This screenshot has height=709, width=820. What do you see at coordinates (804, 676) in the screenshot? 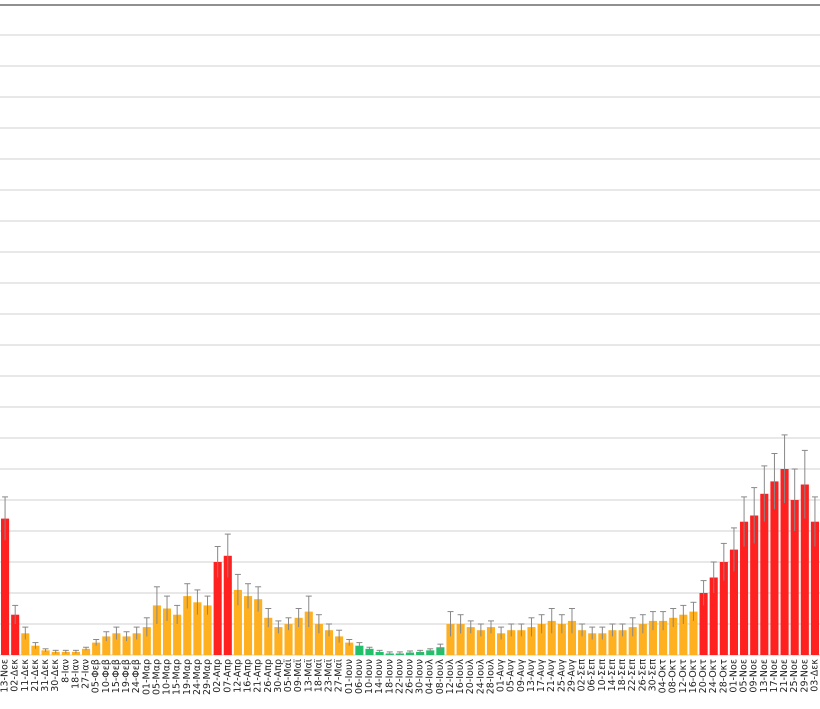
I see `x-tick-label: 29-Νοε` at bounding box center [804, 676].